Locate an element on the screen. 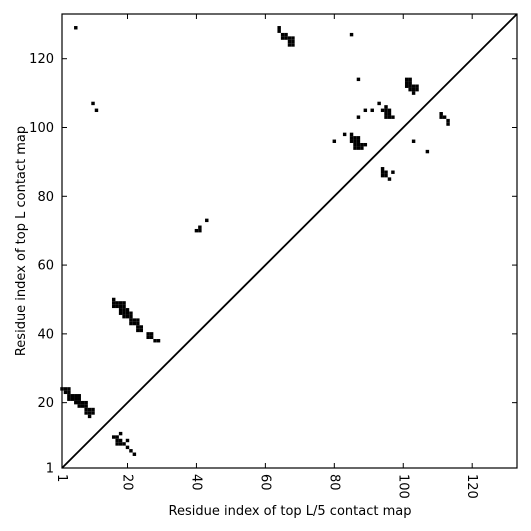  x-tick-label: 40 is located at coordinates (195, 482).